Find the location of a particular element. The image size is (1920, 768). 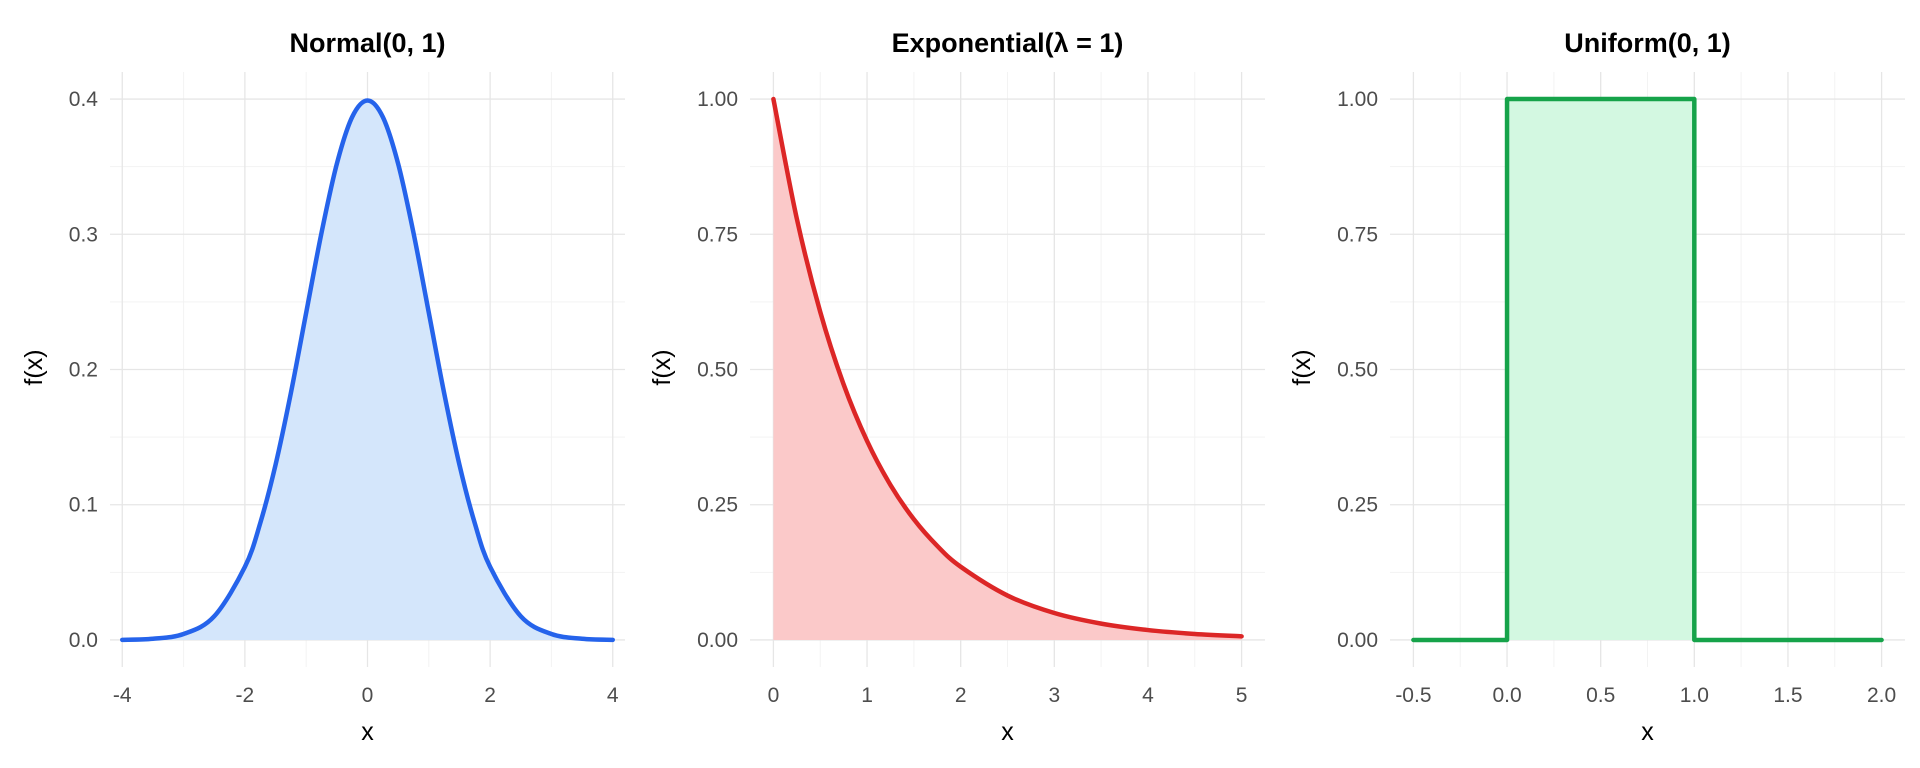

y-tick-label: 0.2 is located at coordinates (83, 370).